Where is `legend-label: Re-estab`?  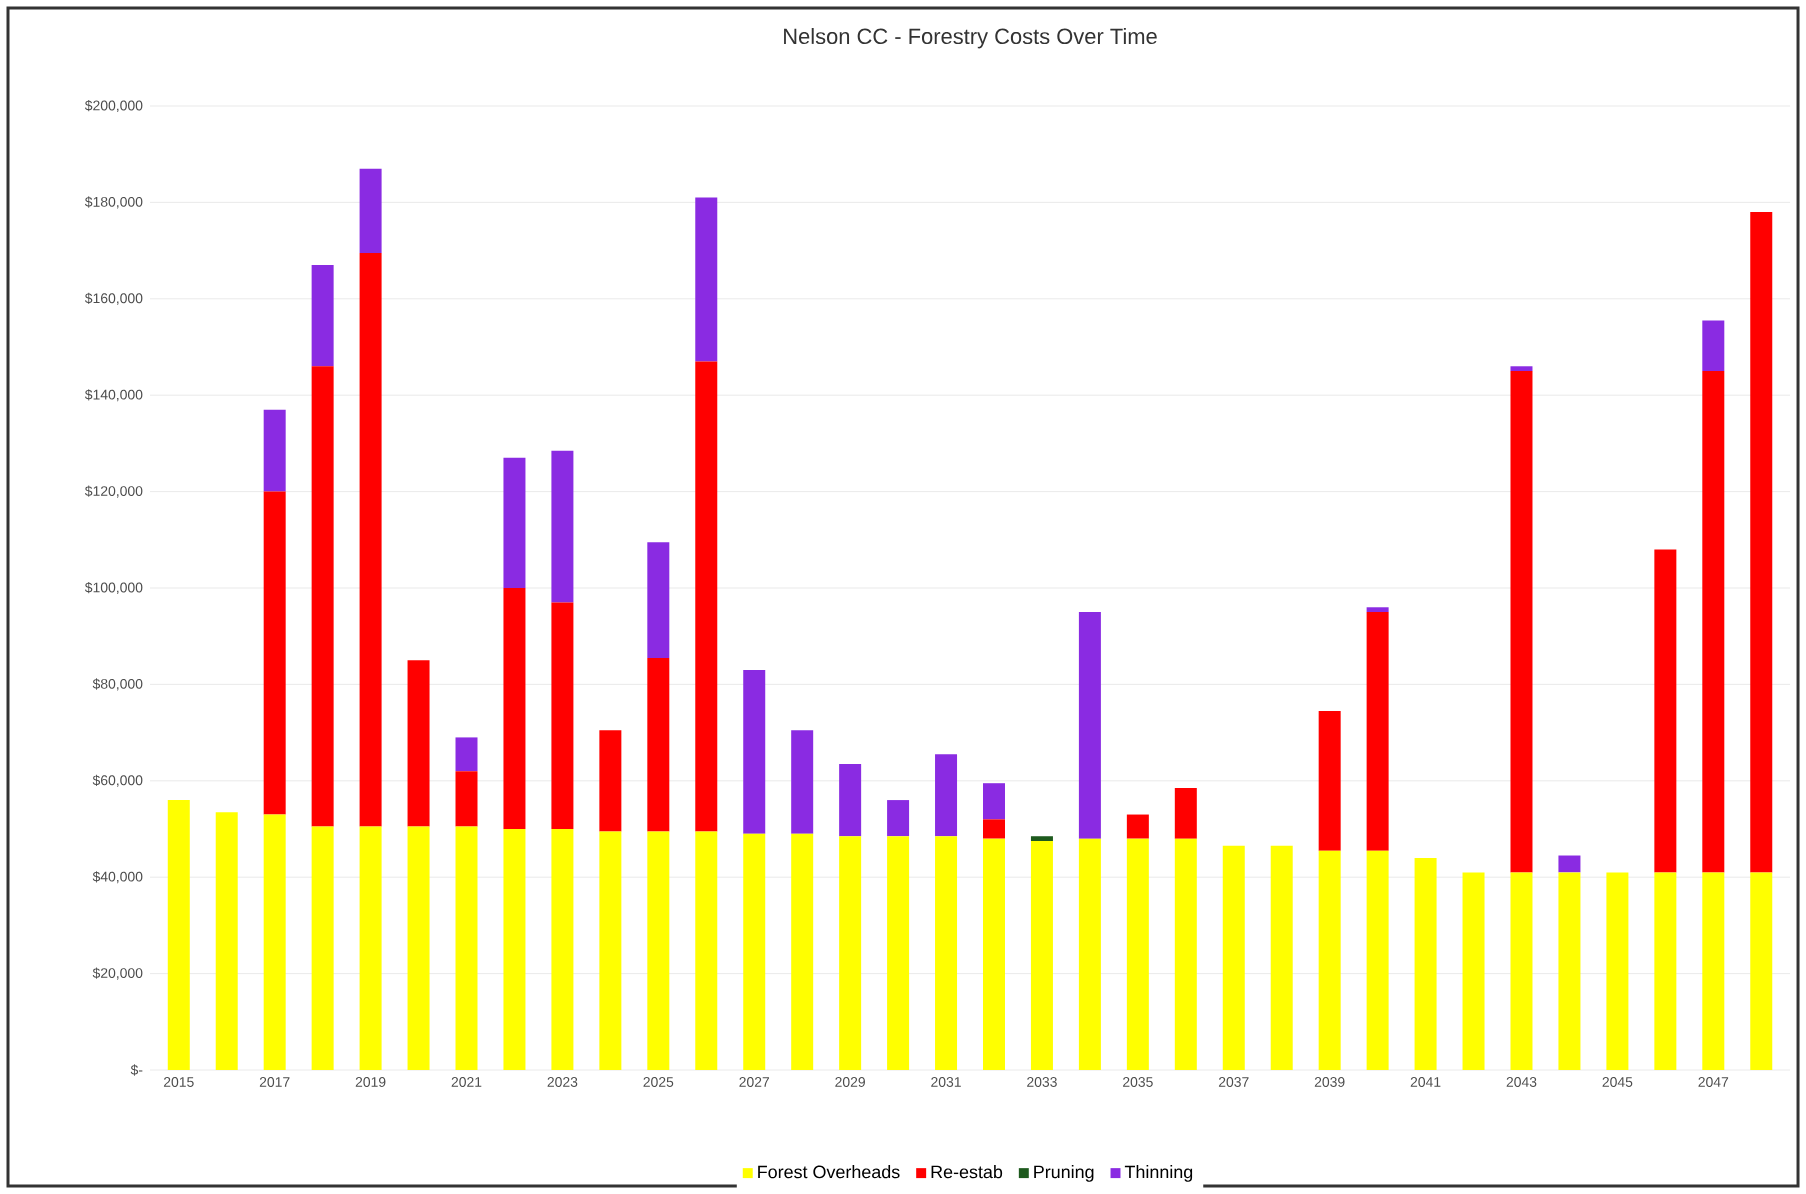
legend-label: Re-estab is located at coordinates (967, 1172).